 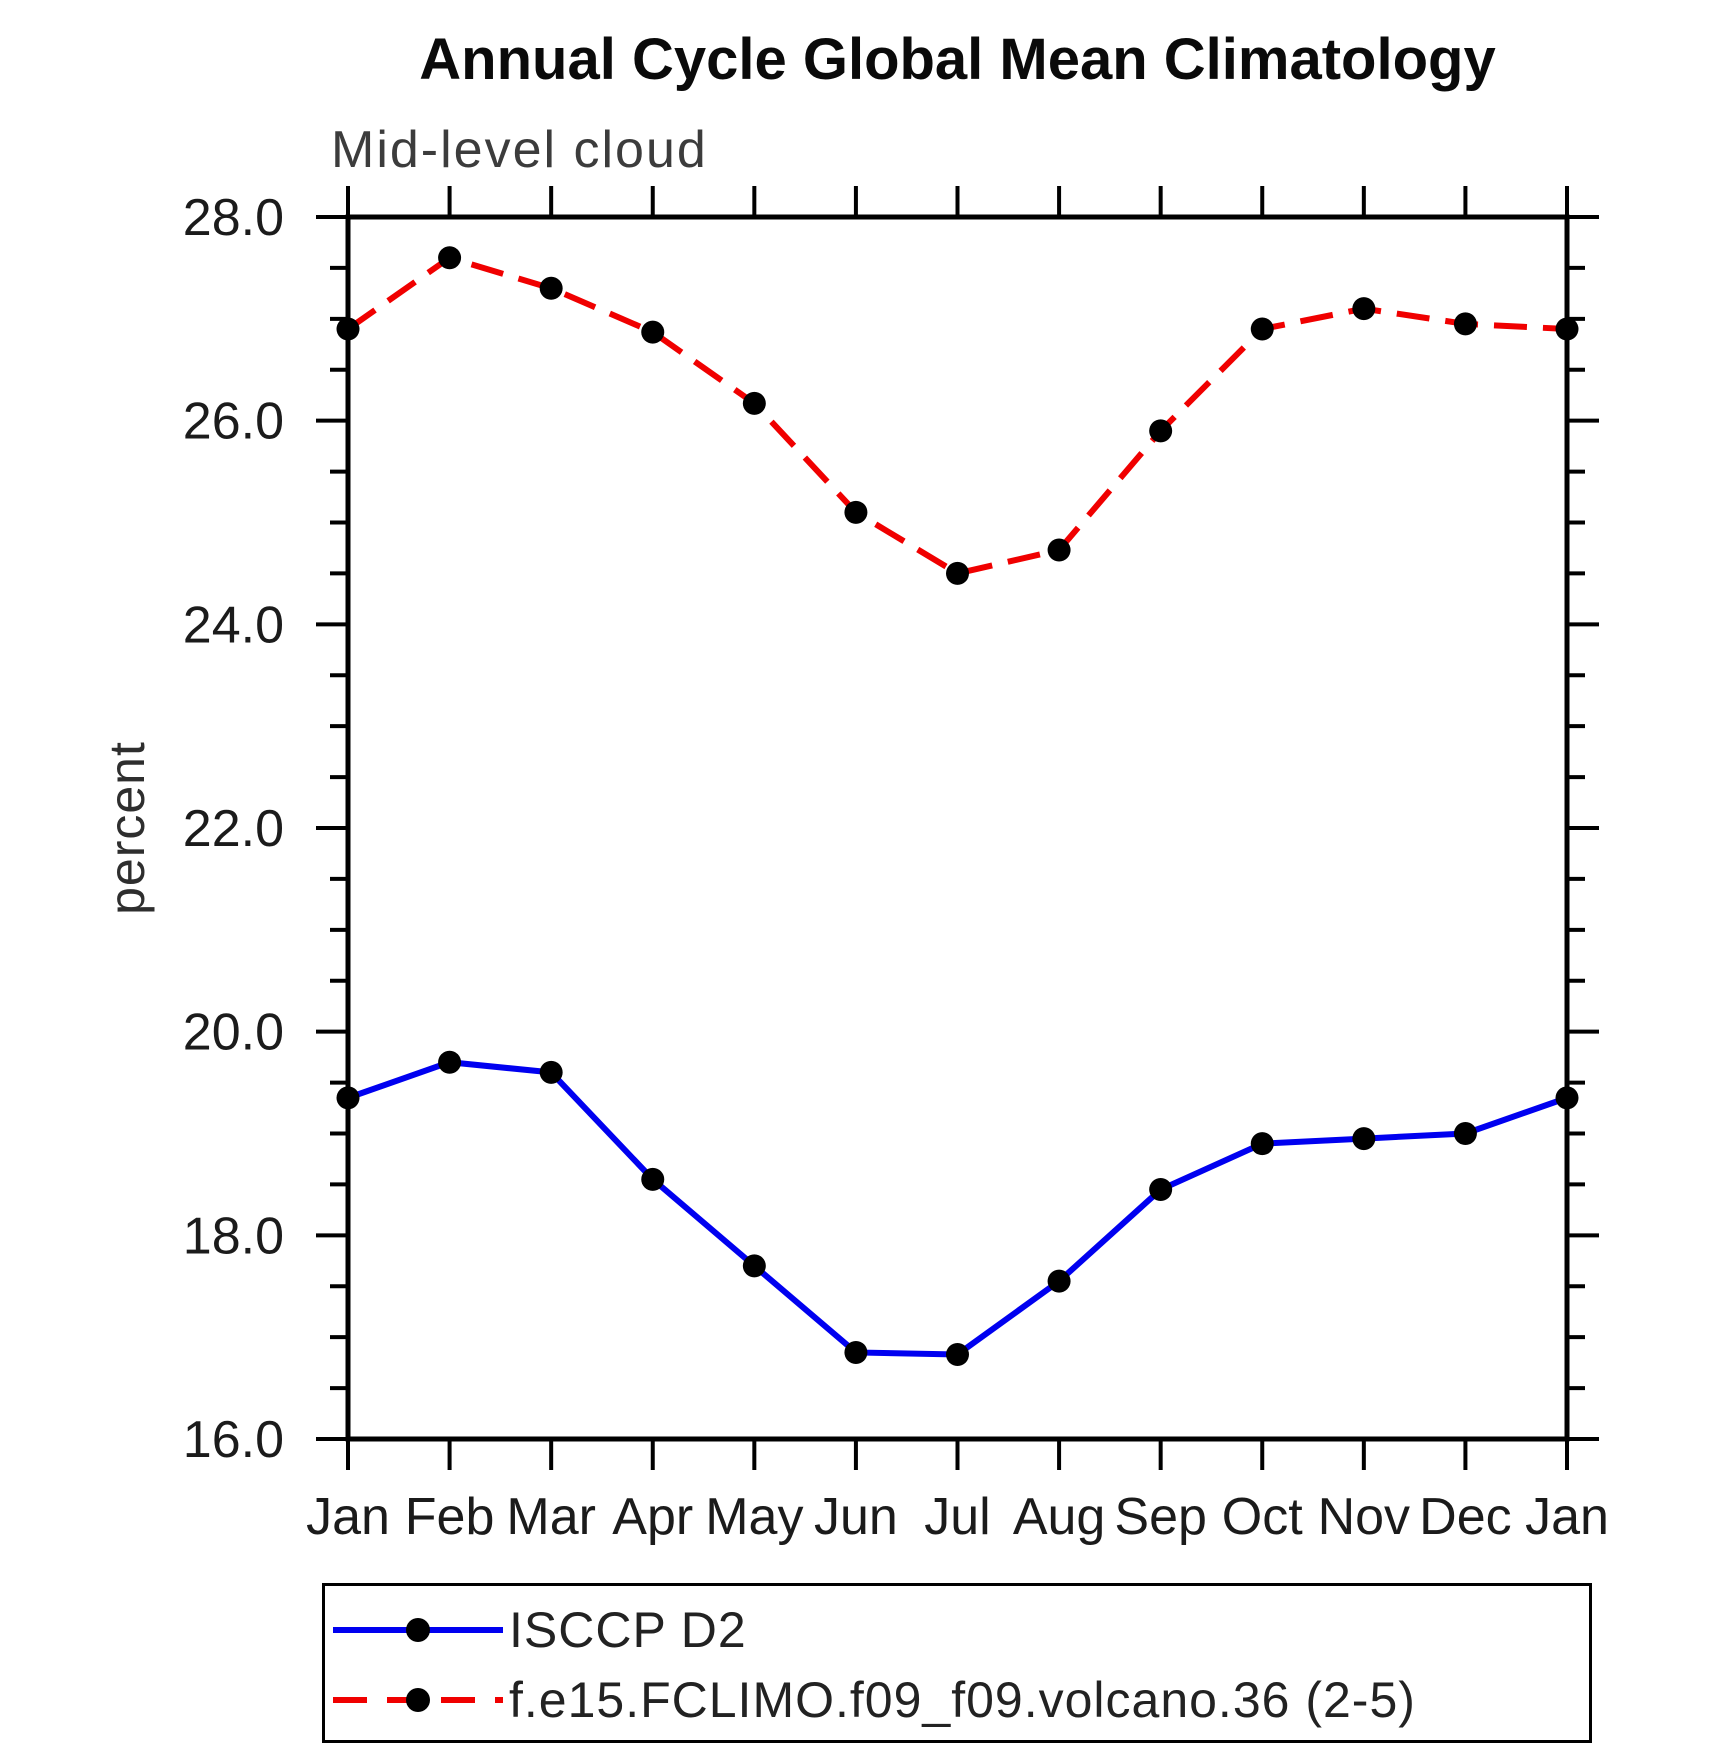 I want to click on svg-text: 26.0, so click(x=233, y=422).